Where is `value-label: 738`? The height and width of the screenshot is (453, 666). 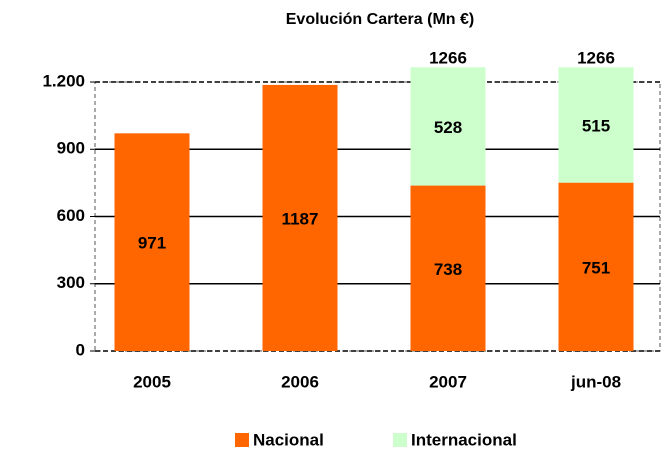
value-label: 738 is located at coordinates (448, 269).